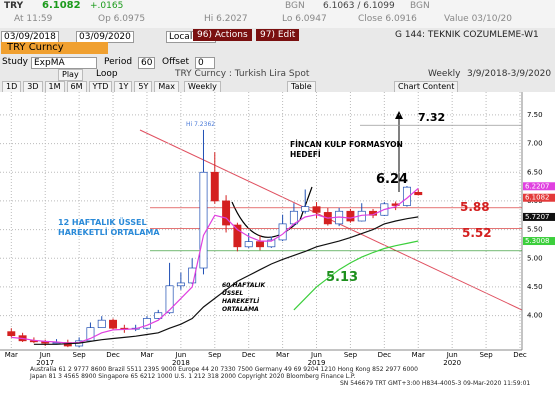 This screenshot has height=400, width=555. What do you see at coordinates (45, 363) in the screenshot?
I see `year-label: 2017` at bounding box center [45, 363].